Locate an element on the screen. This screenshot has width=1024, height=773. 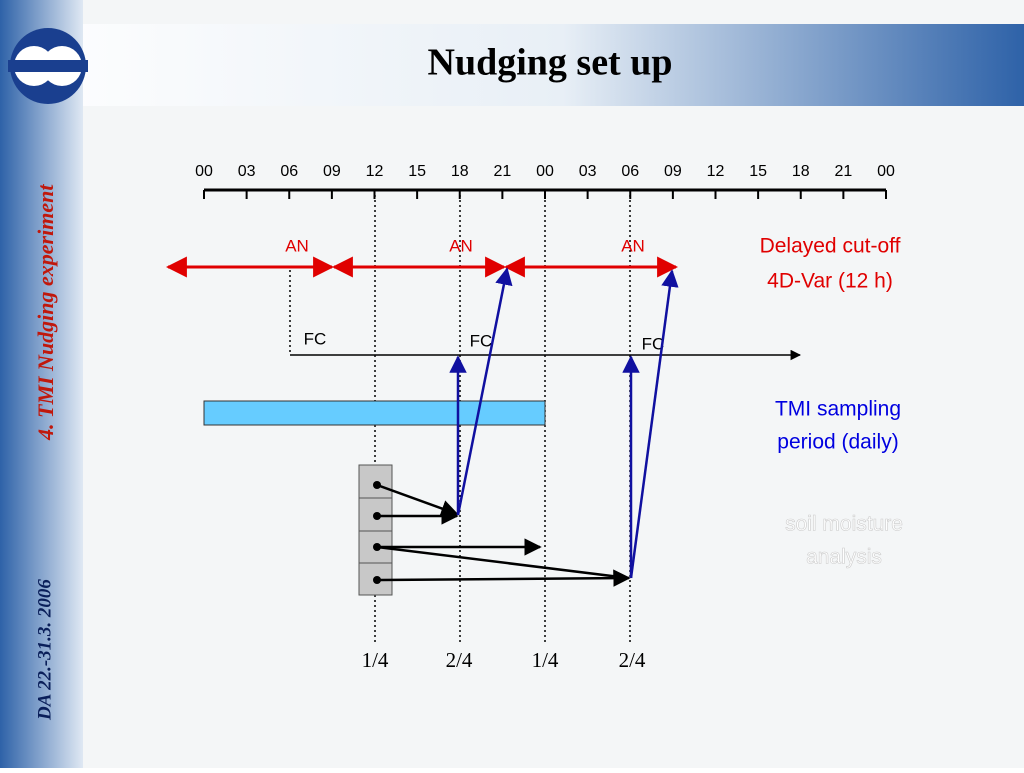
sidebar is located at coordinates (41, 384).